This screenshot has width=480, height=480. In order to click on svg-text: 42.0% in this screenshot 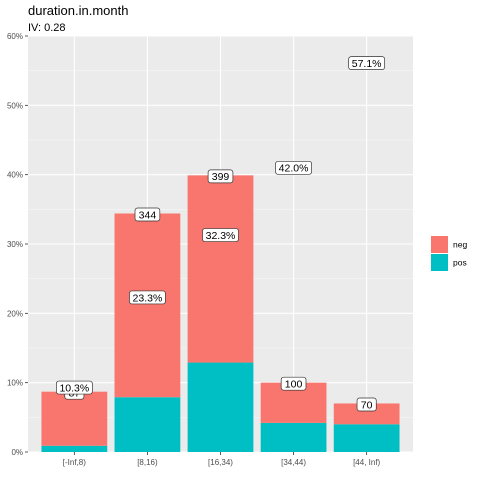, I will do `click(294, 169)`.